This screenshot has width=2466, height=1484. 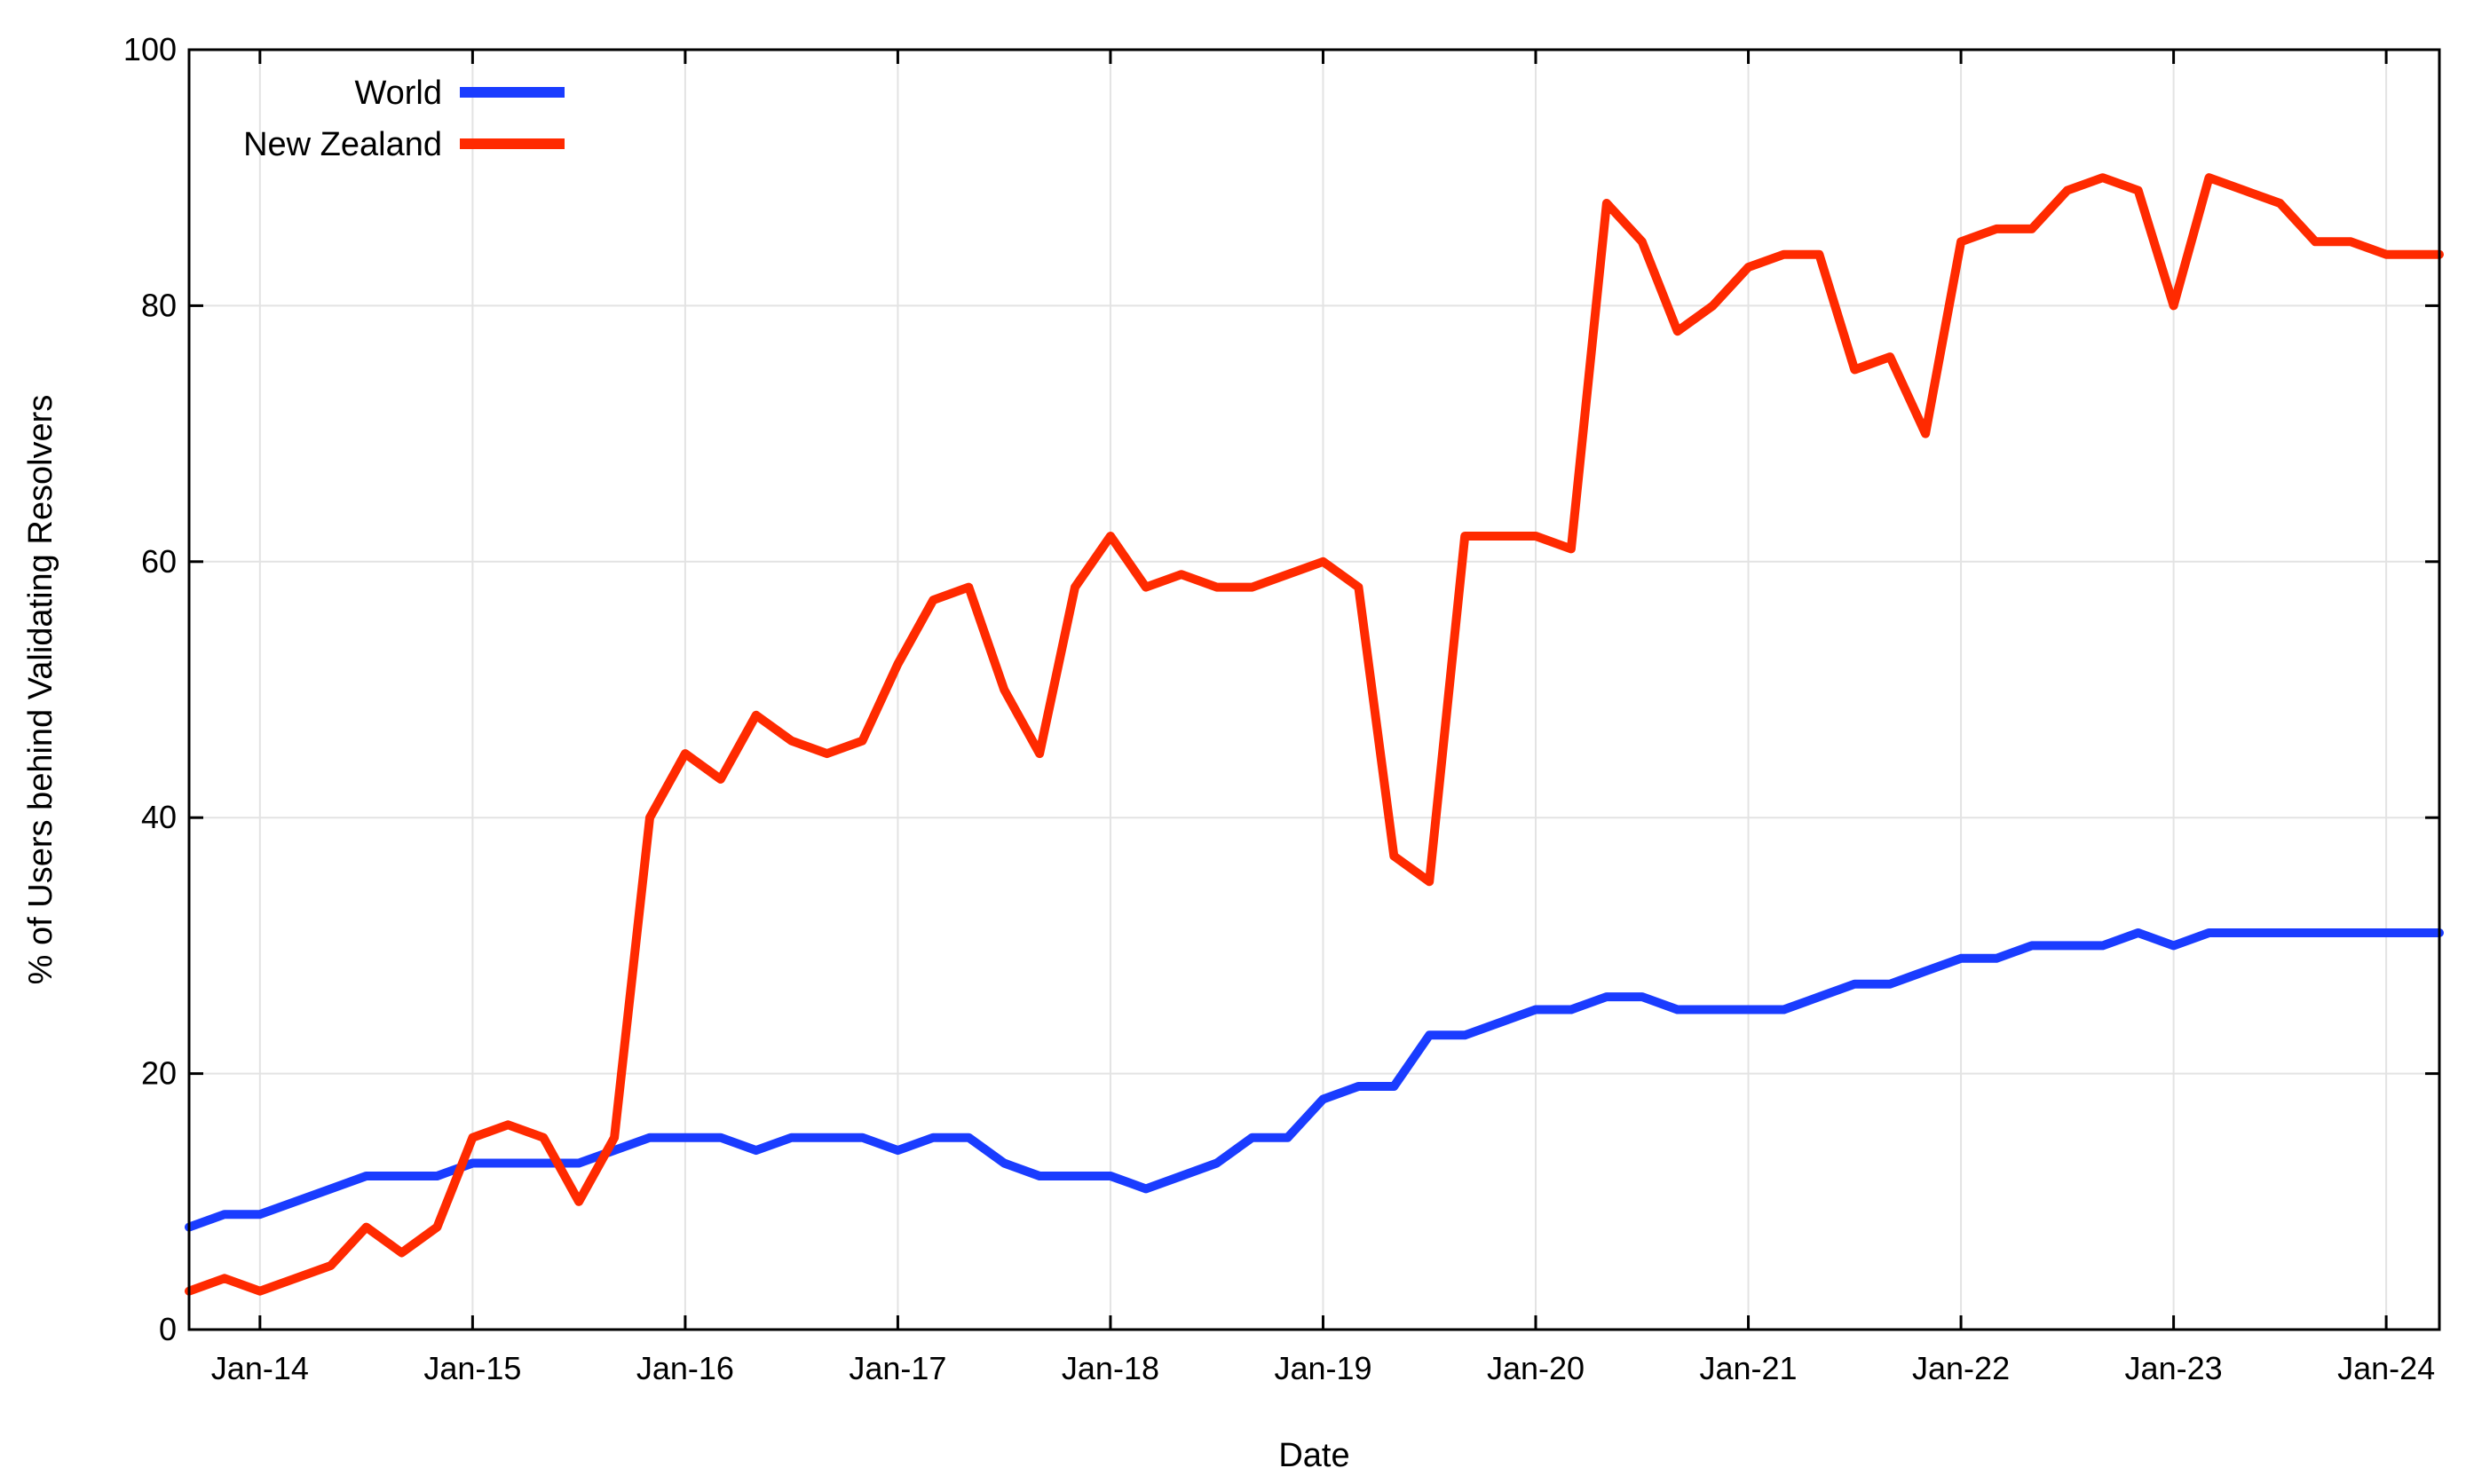 What do you see at coordinates (472, 1368) in the screenshot?
I see `x-tick-label: Jan-15` at bounding box center [472, 1368].